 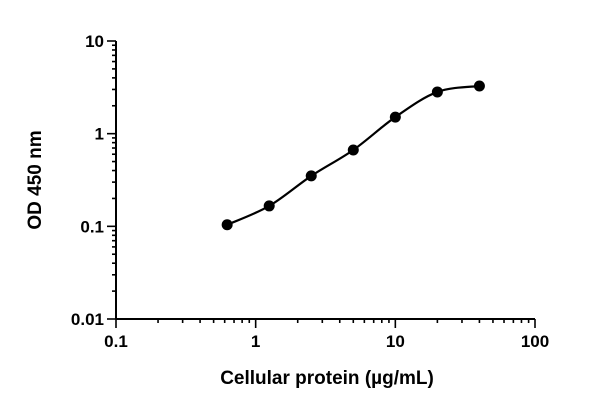 I want to click on y-tick-label: 0.01, so click(x=87, y=319).